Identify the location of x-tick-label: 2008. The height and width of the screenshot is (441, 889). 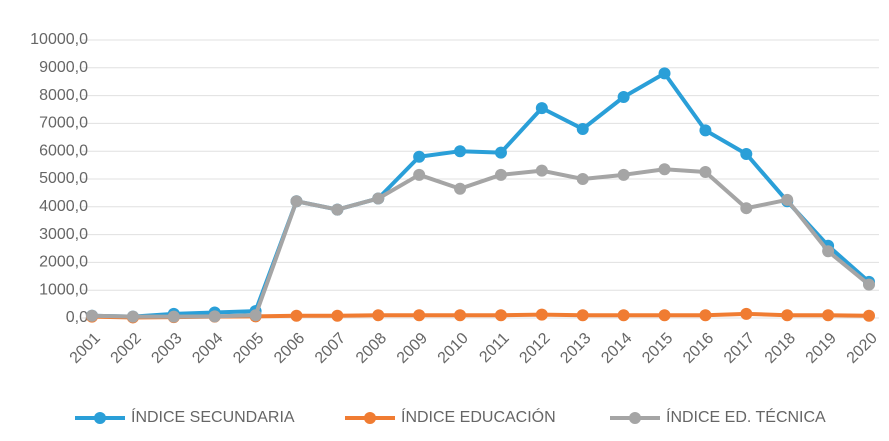
(371, 348).